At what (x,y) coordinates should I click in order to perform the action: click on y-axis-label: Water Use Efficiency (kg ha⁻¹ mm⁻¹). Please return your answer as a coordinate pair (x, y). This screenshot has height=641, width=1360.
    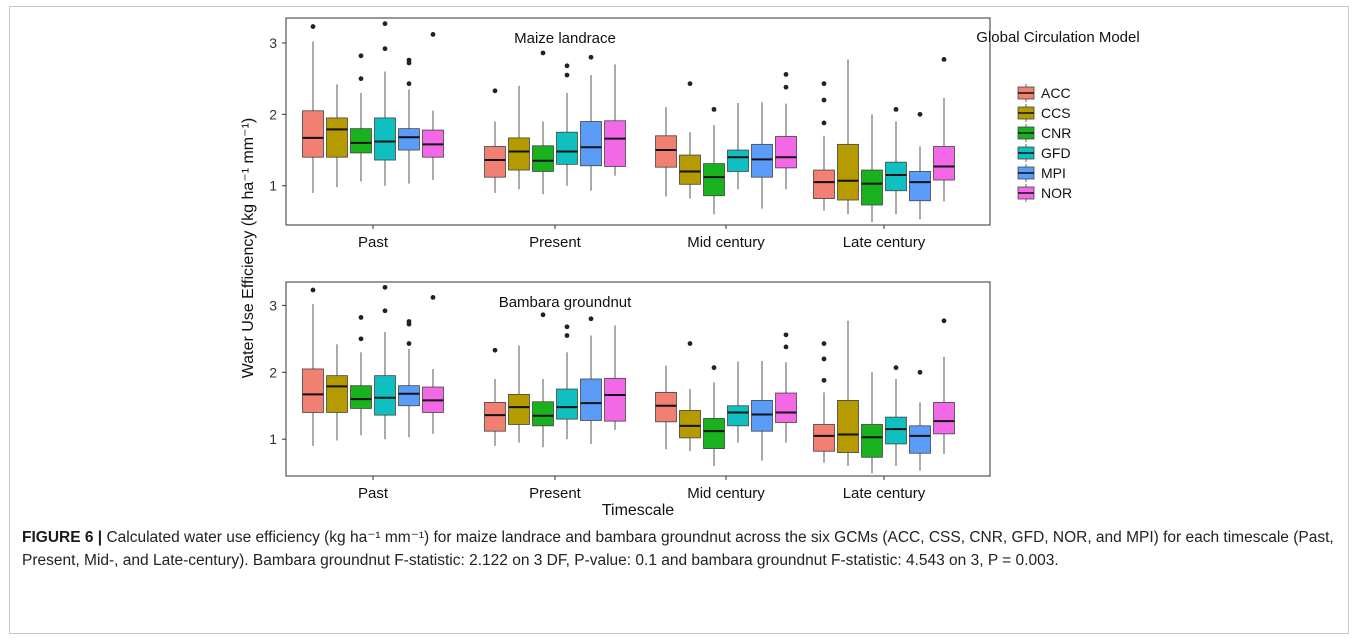
    Looking at the image, I should click on (248, 248).